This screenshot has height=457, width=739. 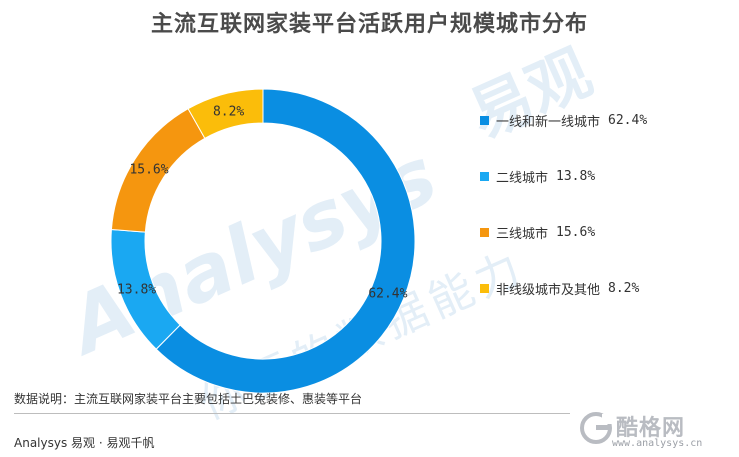 I want to click on legend-item: 二线城市 13.8%, so click(x=563, y=176).